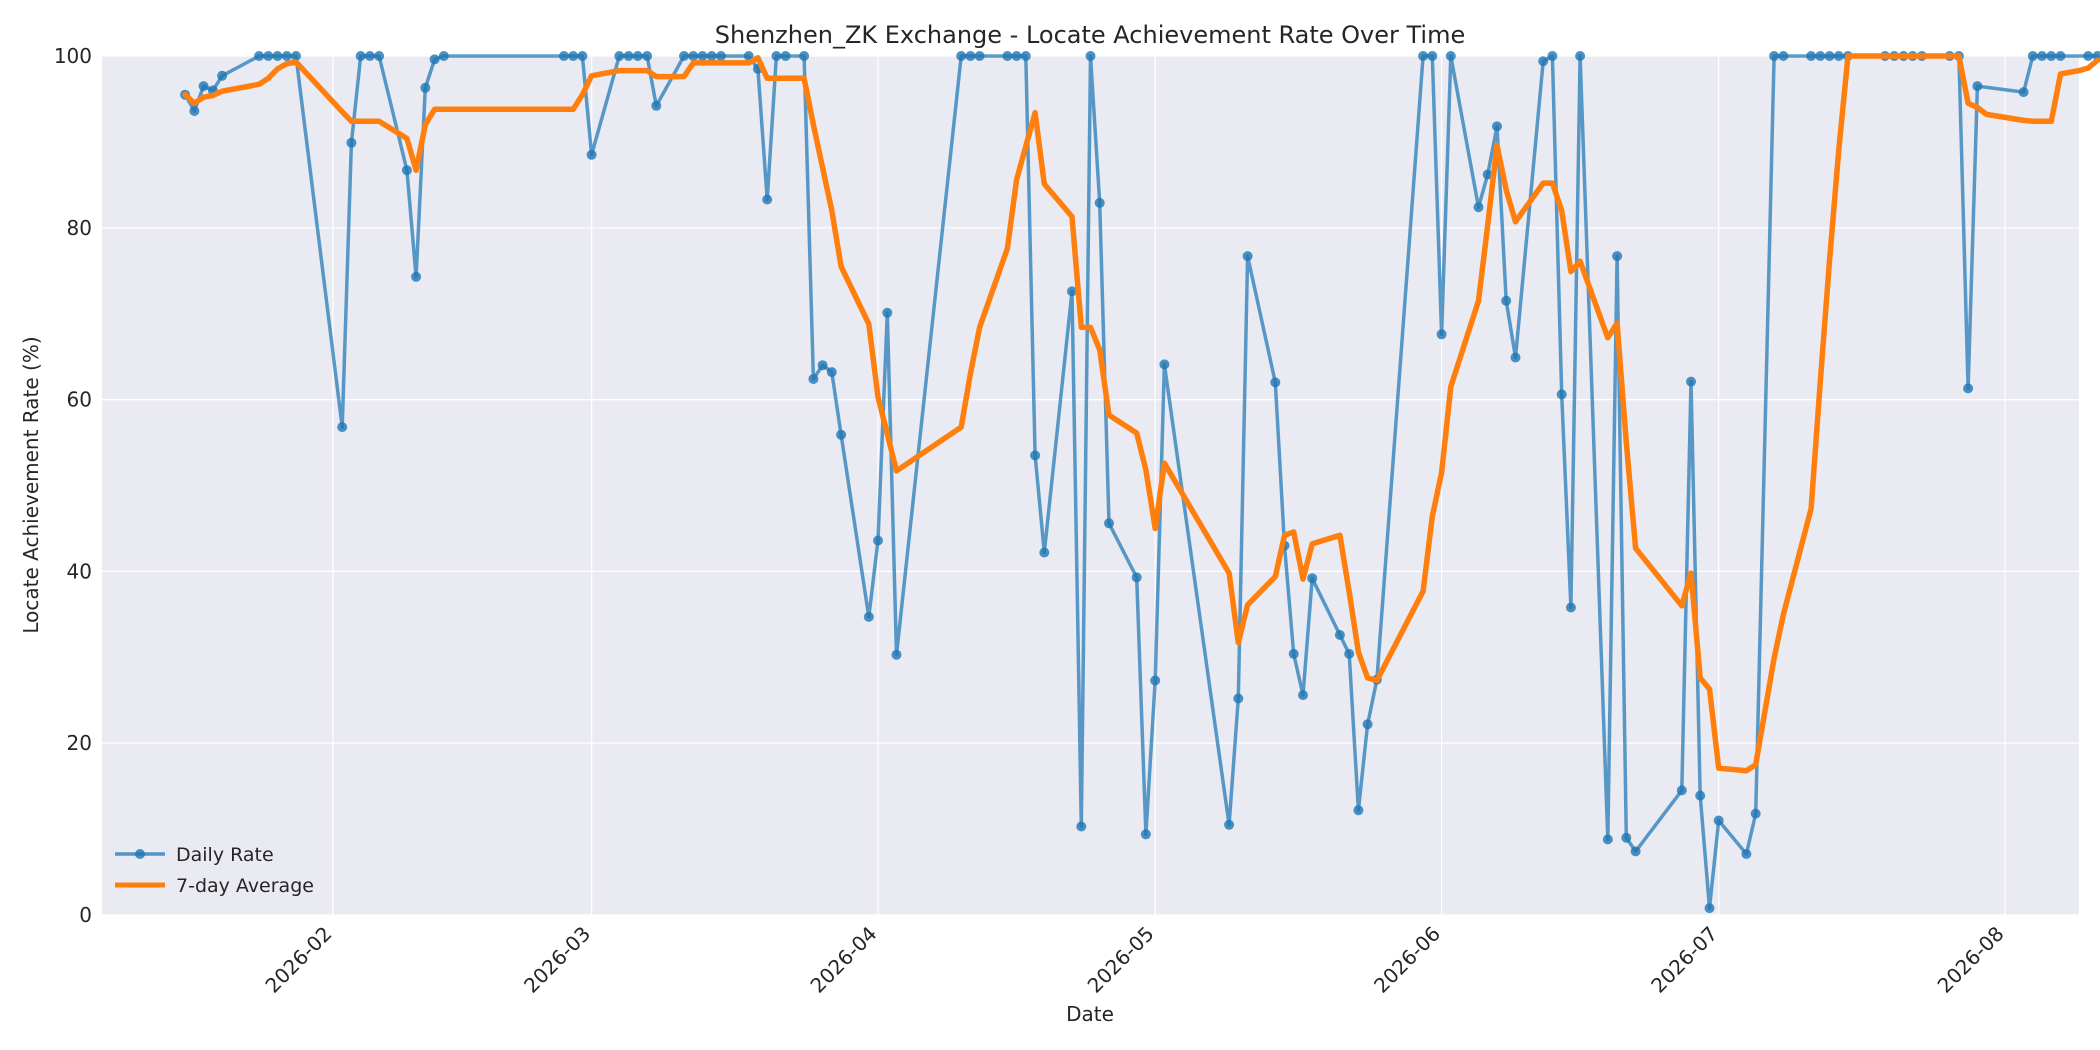  What do you see at coordinates (79, 743) in the screenshot?
I see `y-tick-label: 20` at bounding box center [79, 743].